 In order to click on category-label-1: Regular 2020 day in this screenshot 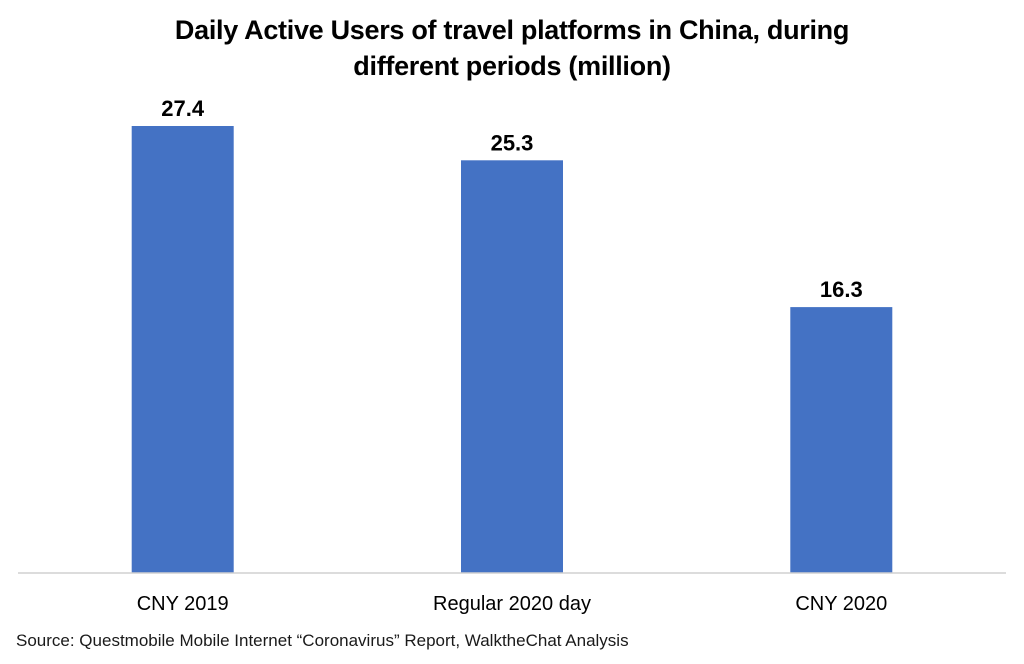, I will do `click(512, 604)`.